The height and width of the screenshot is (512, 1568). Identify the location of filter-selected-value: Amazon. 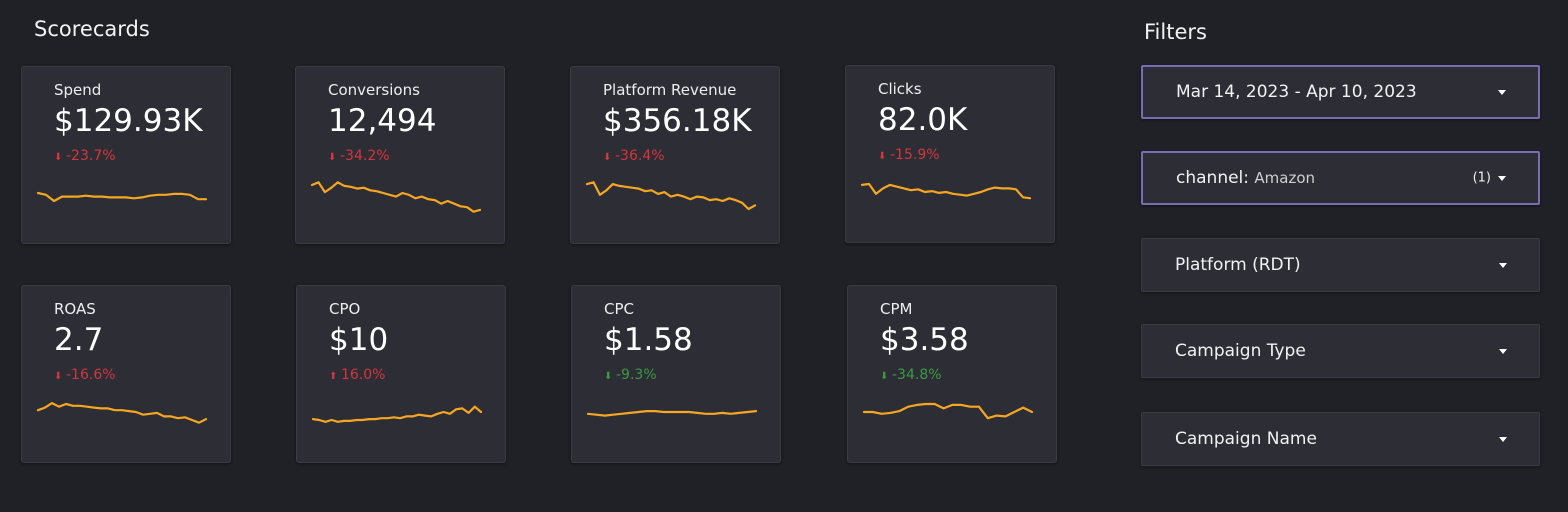
(1285, 178).